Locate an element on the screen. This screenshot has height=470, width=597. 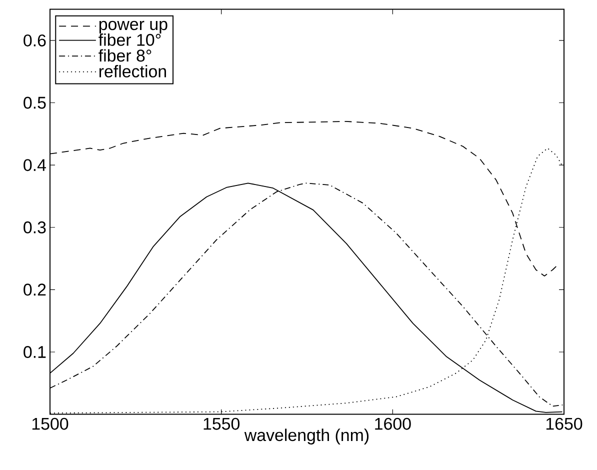
y-tick-label: 0.4 is located at coordinates (35, 165).